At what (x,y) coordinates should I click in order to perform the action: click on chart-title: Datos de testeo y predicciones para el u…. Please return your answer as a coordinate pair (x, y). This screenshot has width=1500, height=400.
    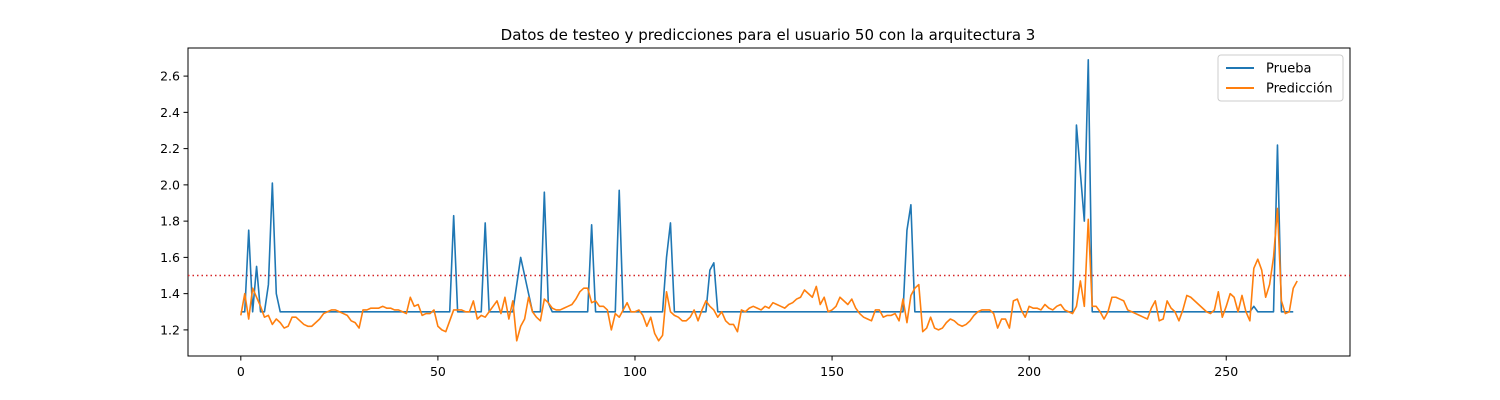
    Looking at the image, I should click on (768, 35).